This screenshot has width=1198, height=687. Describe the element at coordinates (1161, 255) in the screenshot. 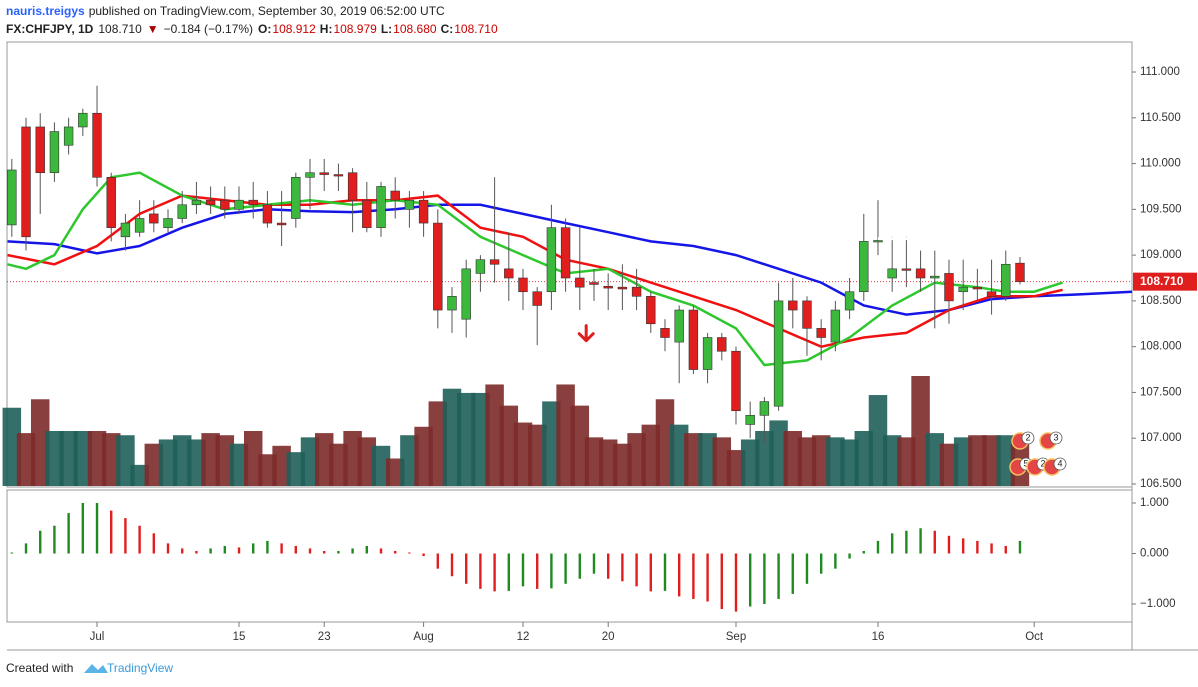

I see `y-tick-label: 109.000` at that location.